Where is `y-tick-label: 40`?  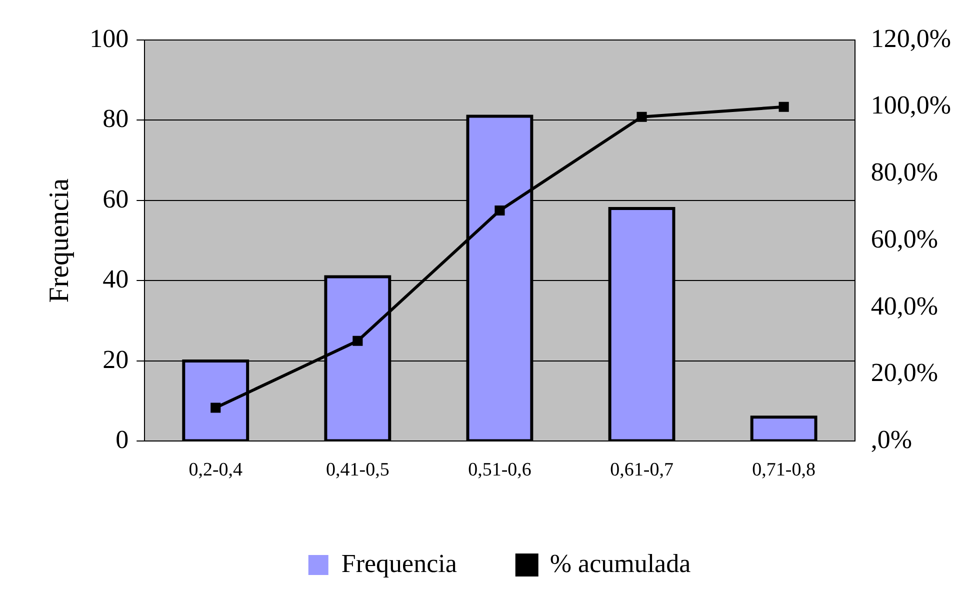 y-tick-label: 40 is located at coordinates (115, 279).